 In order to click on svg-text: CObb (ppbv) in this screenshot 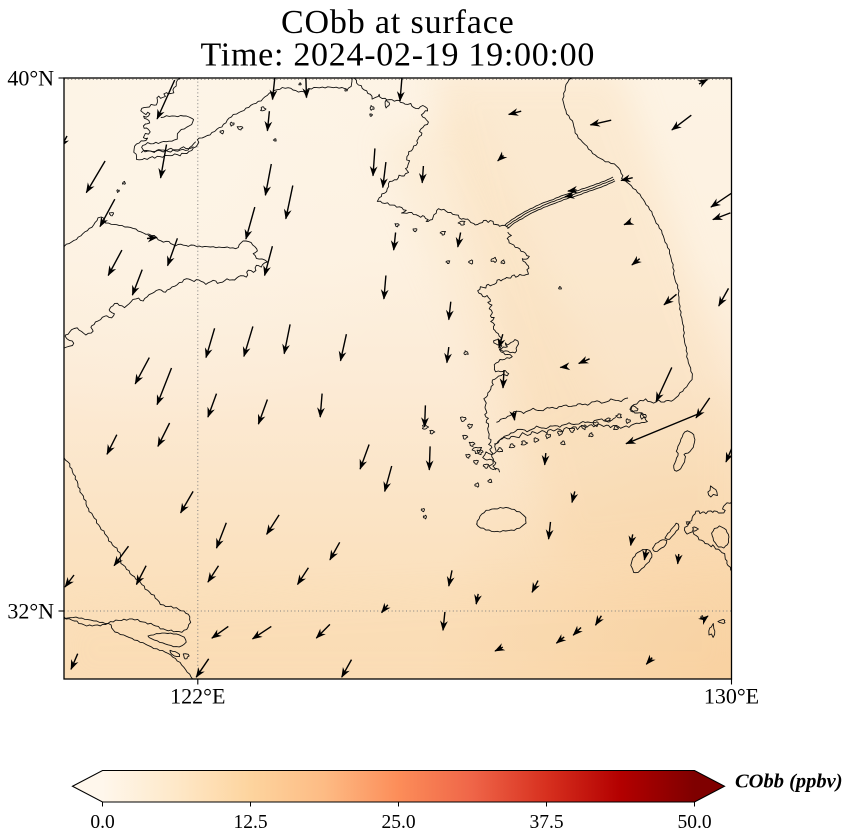, I will do `click(789, 782)`.